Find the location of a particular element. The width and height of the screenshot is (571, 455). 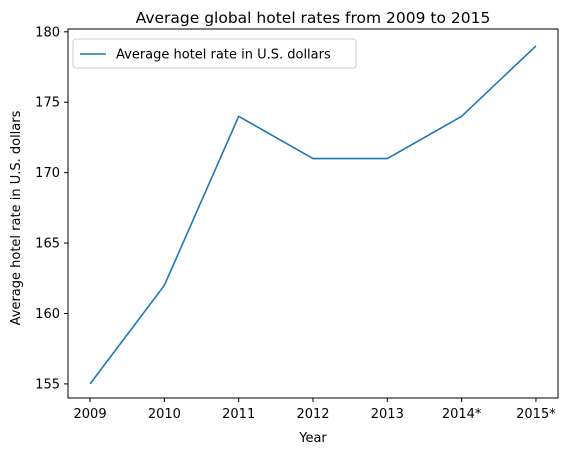

x-tick-label: 2013 is located at coordinates (387, 414).